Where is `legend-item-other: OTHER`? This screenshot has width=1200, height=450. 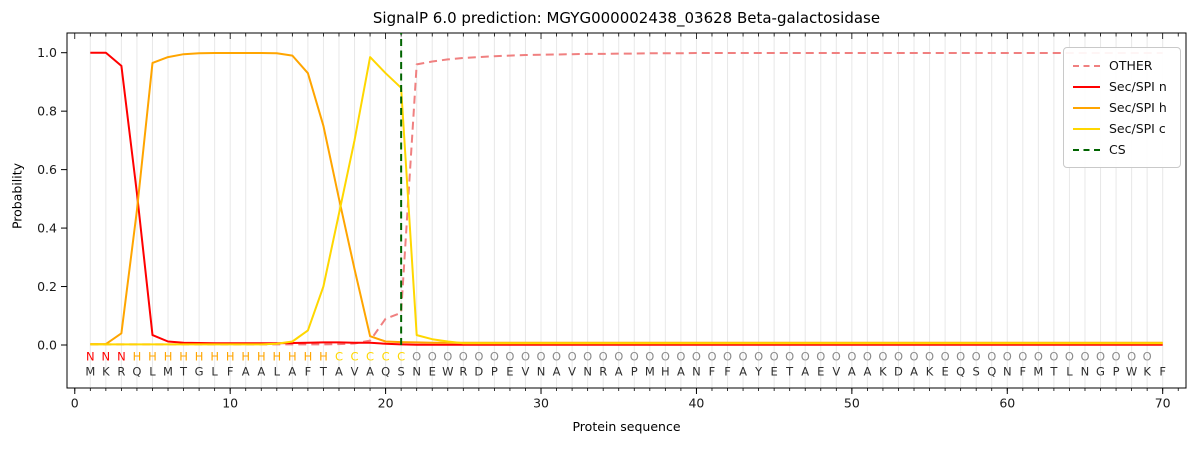 legend-item-other: OTHER is located at coordinates (1122, 65).